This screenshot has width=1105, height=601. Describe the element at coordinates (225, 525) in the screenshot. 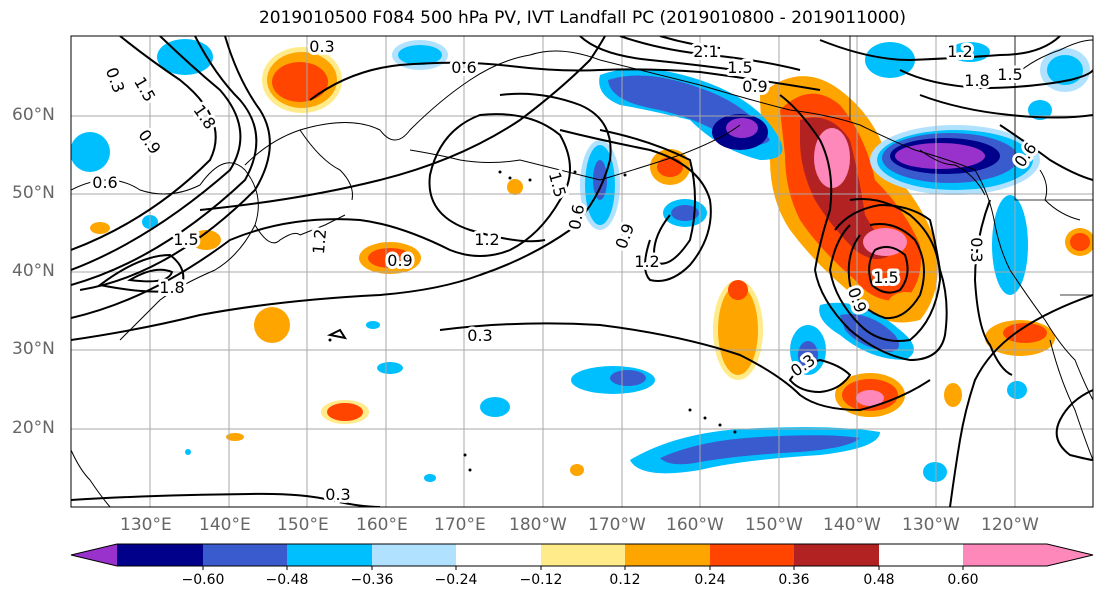

I see `lon-label: 140°E` at that location.